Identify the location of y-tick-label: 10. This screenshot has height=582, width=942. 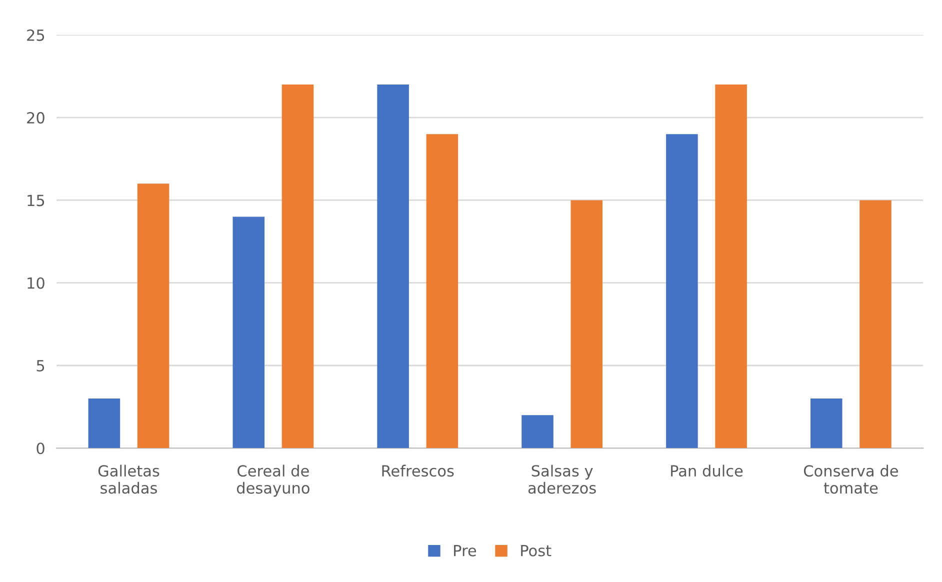
(36, 283).